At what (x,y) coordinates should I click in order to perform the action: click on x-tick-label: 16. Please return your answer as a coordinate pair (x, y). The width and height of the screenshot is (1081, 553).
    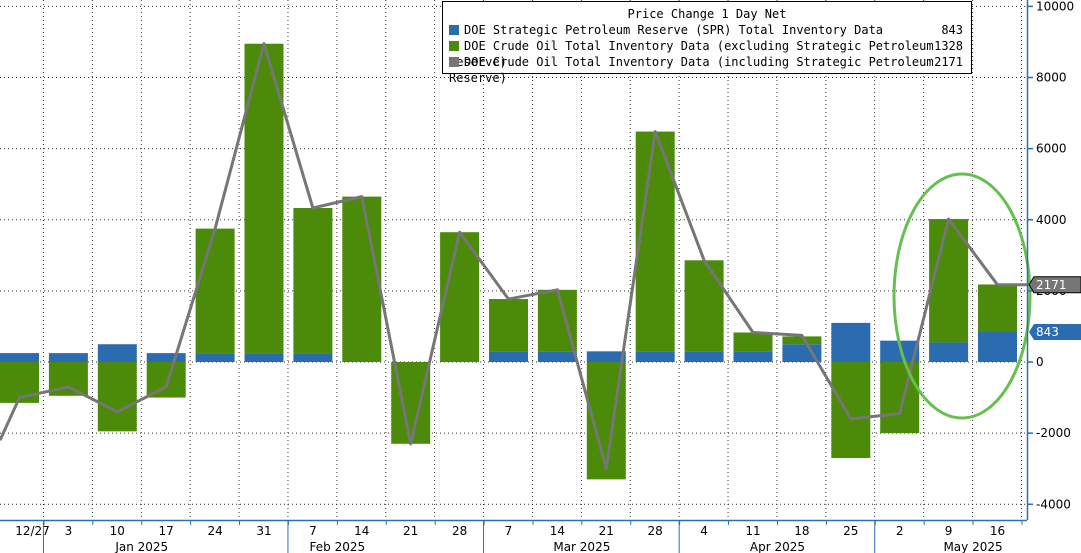
    Looking at the image, I should click on (997, 531).